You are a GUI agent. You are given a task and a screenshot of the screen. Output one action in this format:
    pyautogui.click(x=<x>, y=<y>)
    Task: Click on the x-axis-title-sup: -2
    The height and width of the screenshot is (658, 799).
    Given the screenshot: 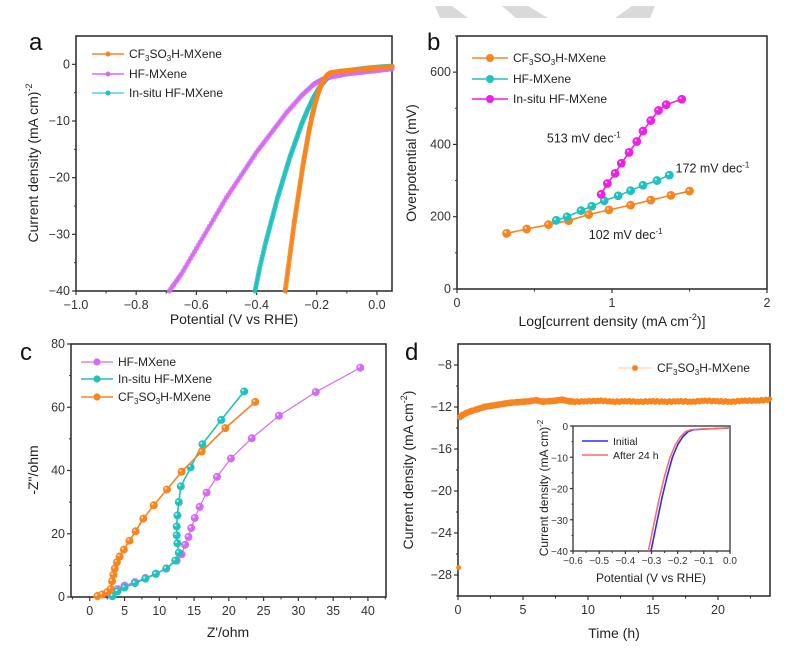 What is the action you would take?
    pyautogui.click(x=693, y=317)
    